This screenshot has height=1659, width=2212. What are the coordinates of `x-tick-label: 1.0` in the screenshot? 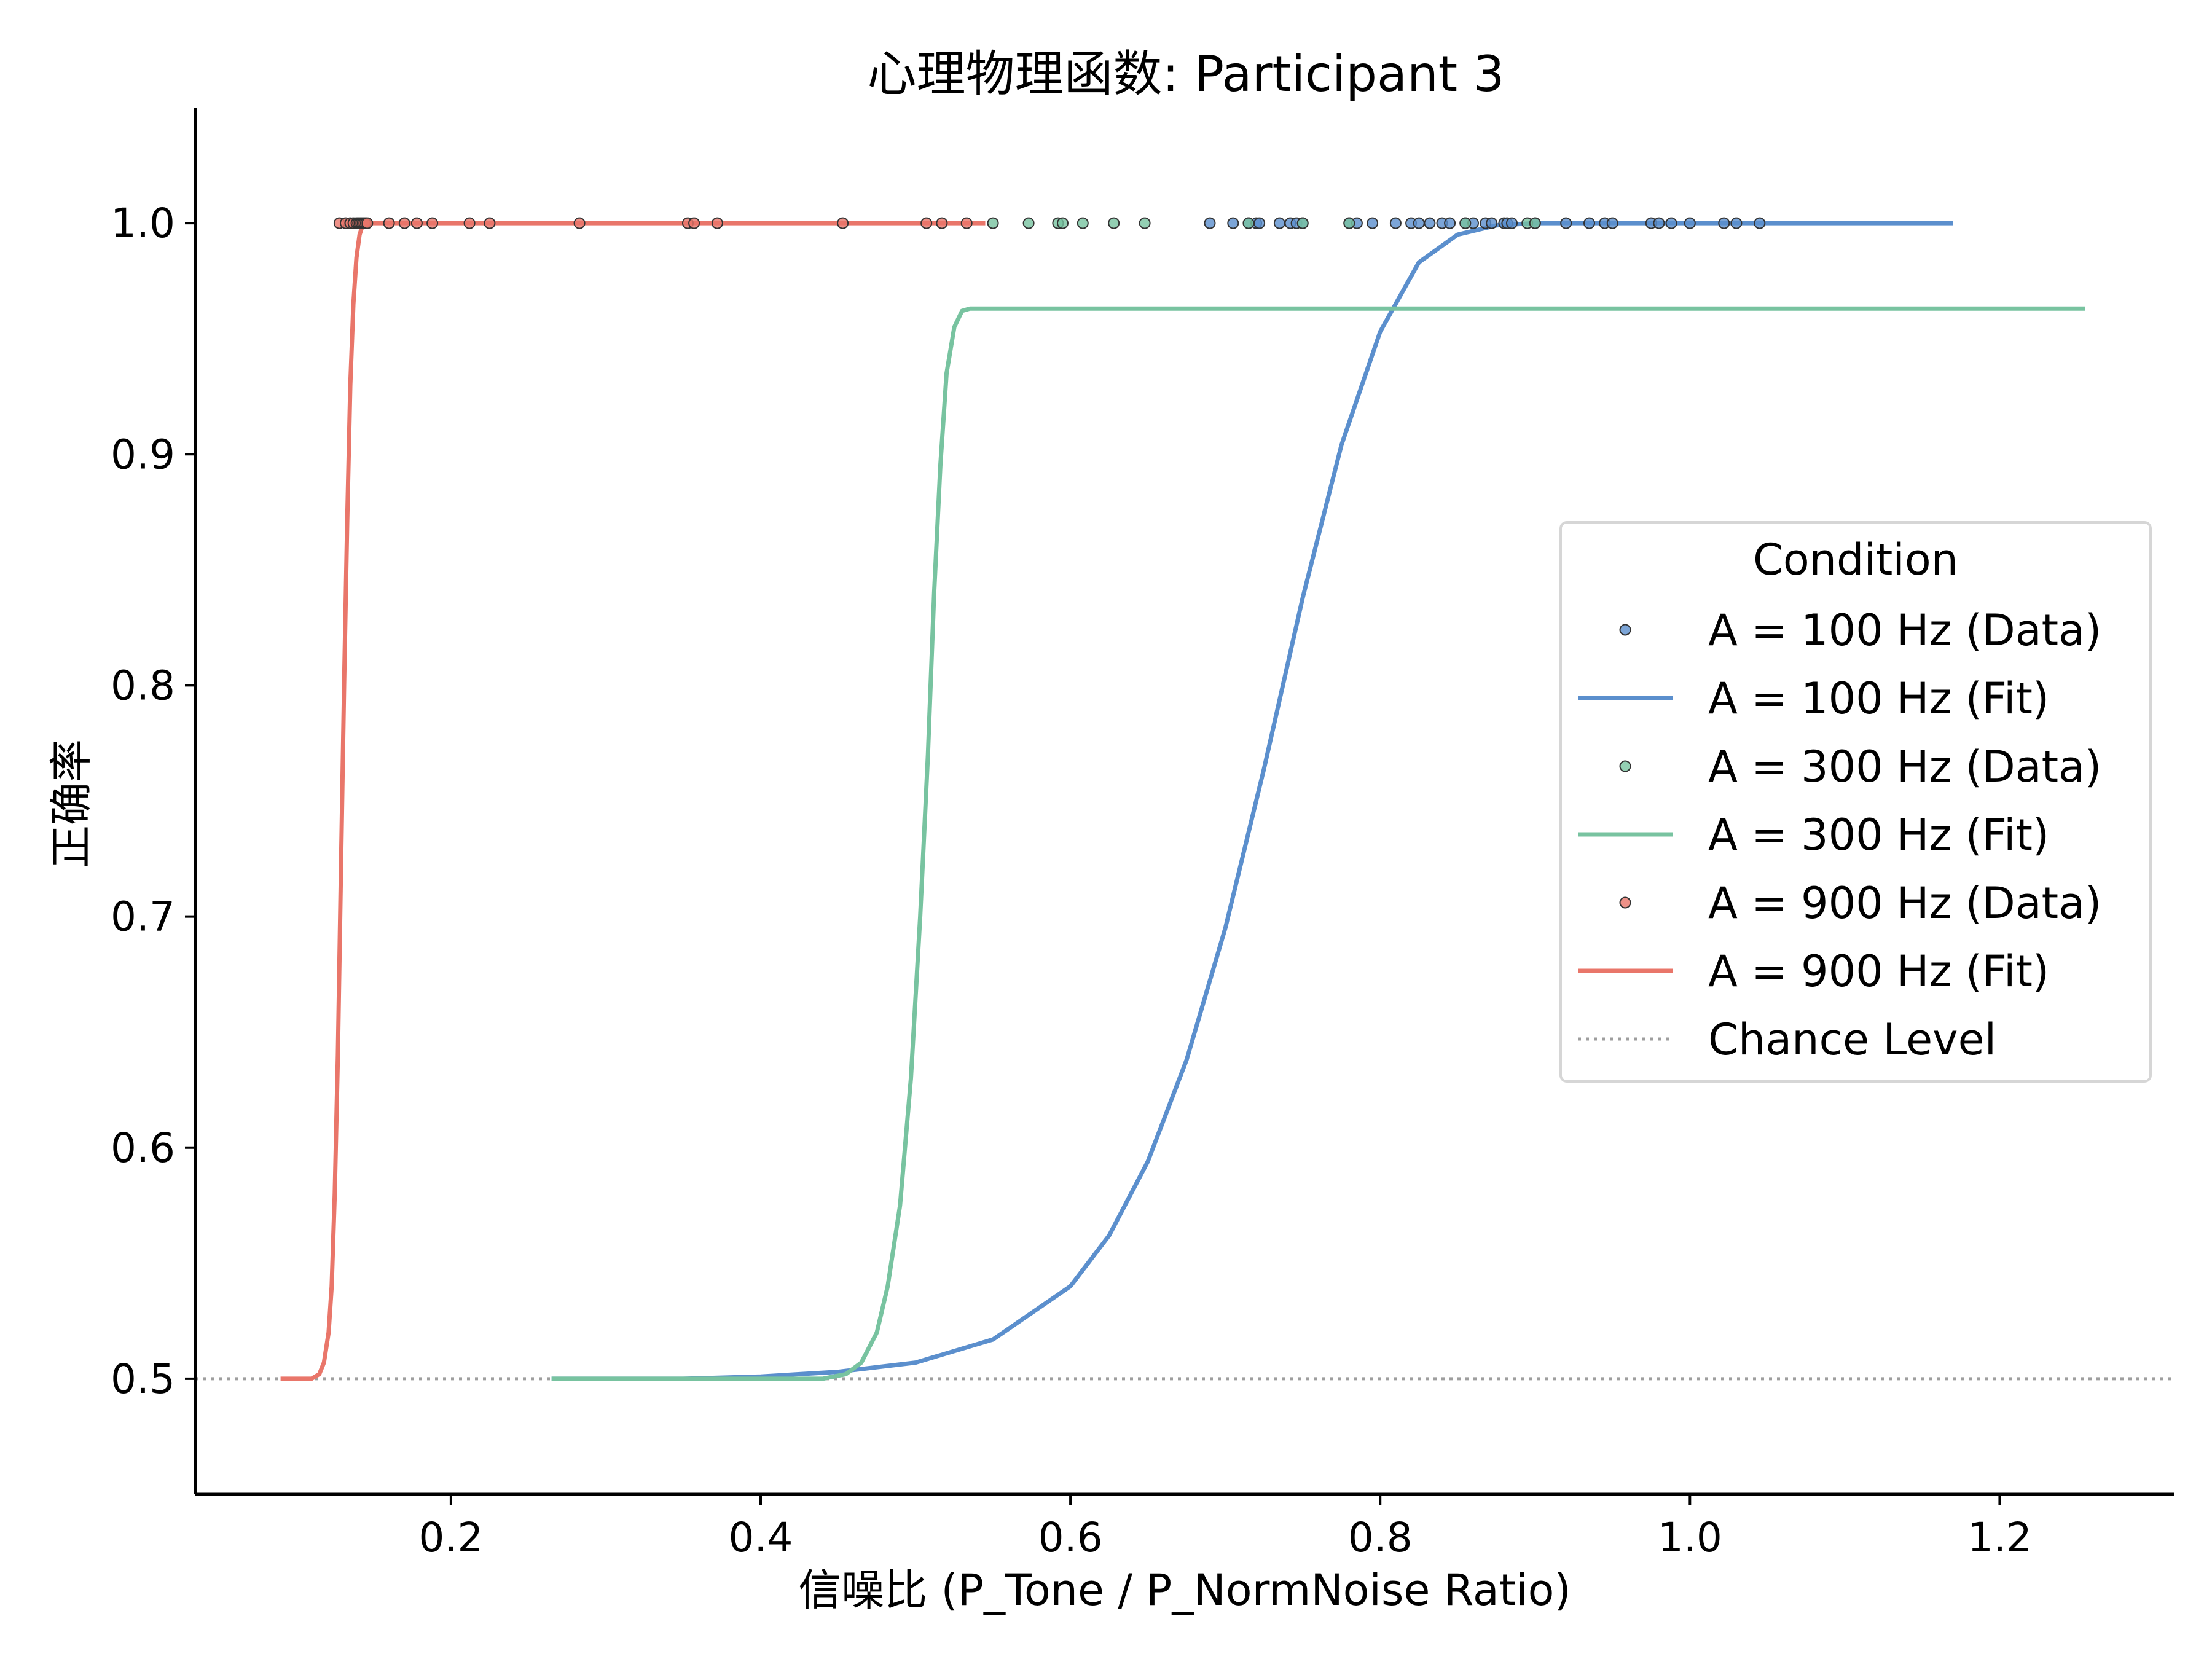 It's located at (1690, 1537).